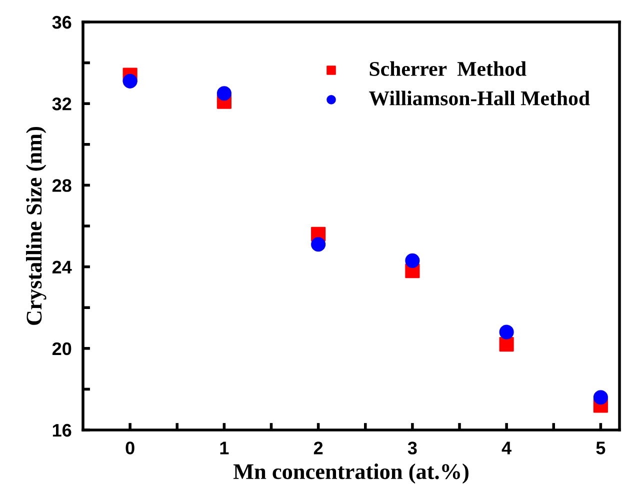 The width and height of the screenshot is (622, 486). What do you see at coordinates (130, 448) in the screenshot?
I see `x-tick-label: 0` at bounding box center [130, 448].